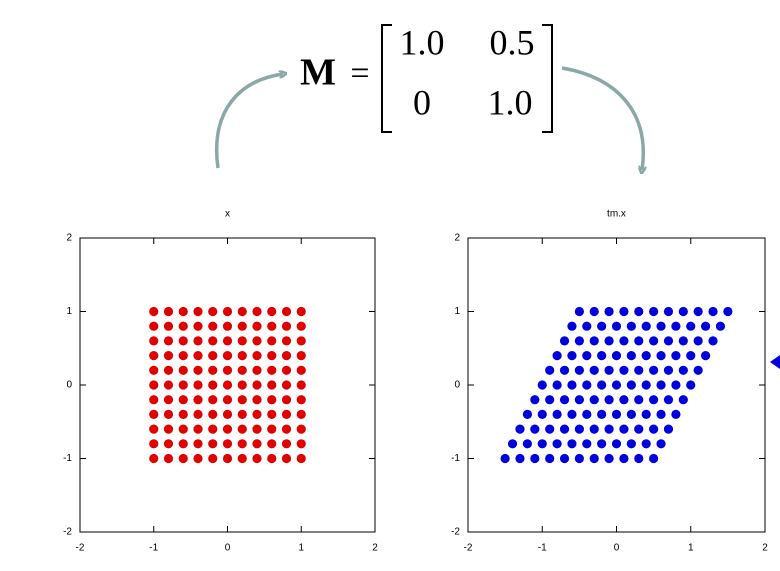 This screenshot has width=780, height=571. Describe the element at coordinates (227, 214) in the screenshot. I see `chart-title: x` at that location.